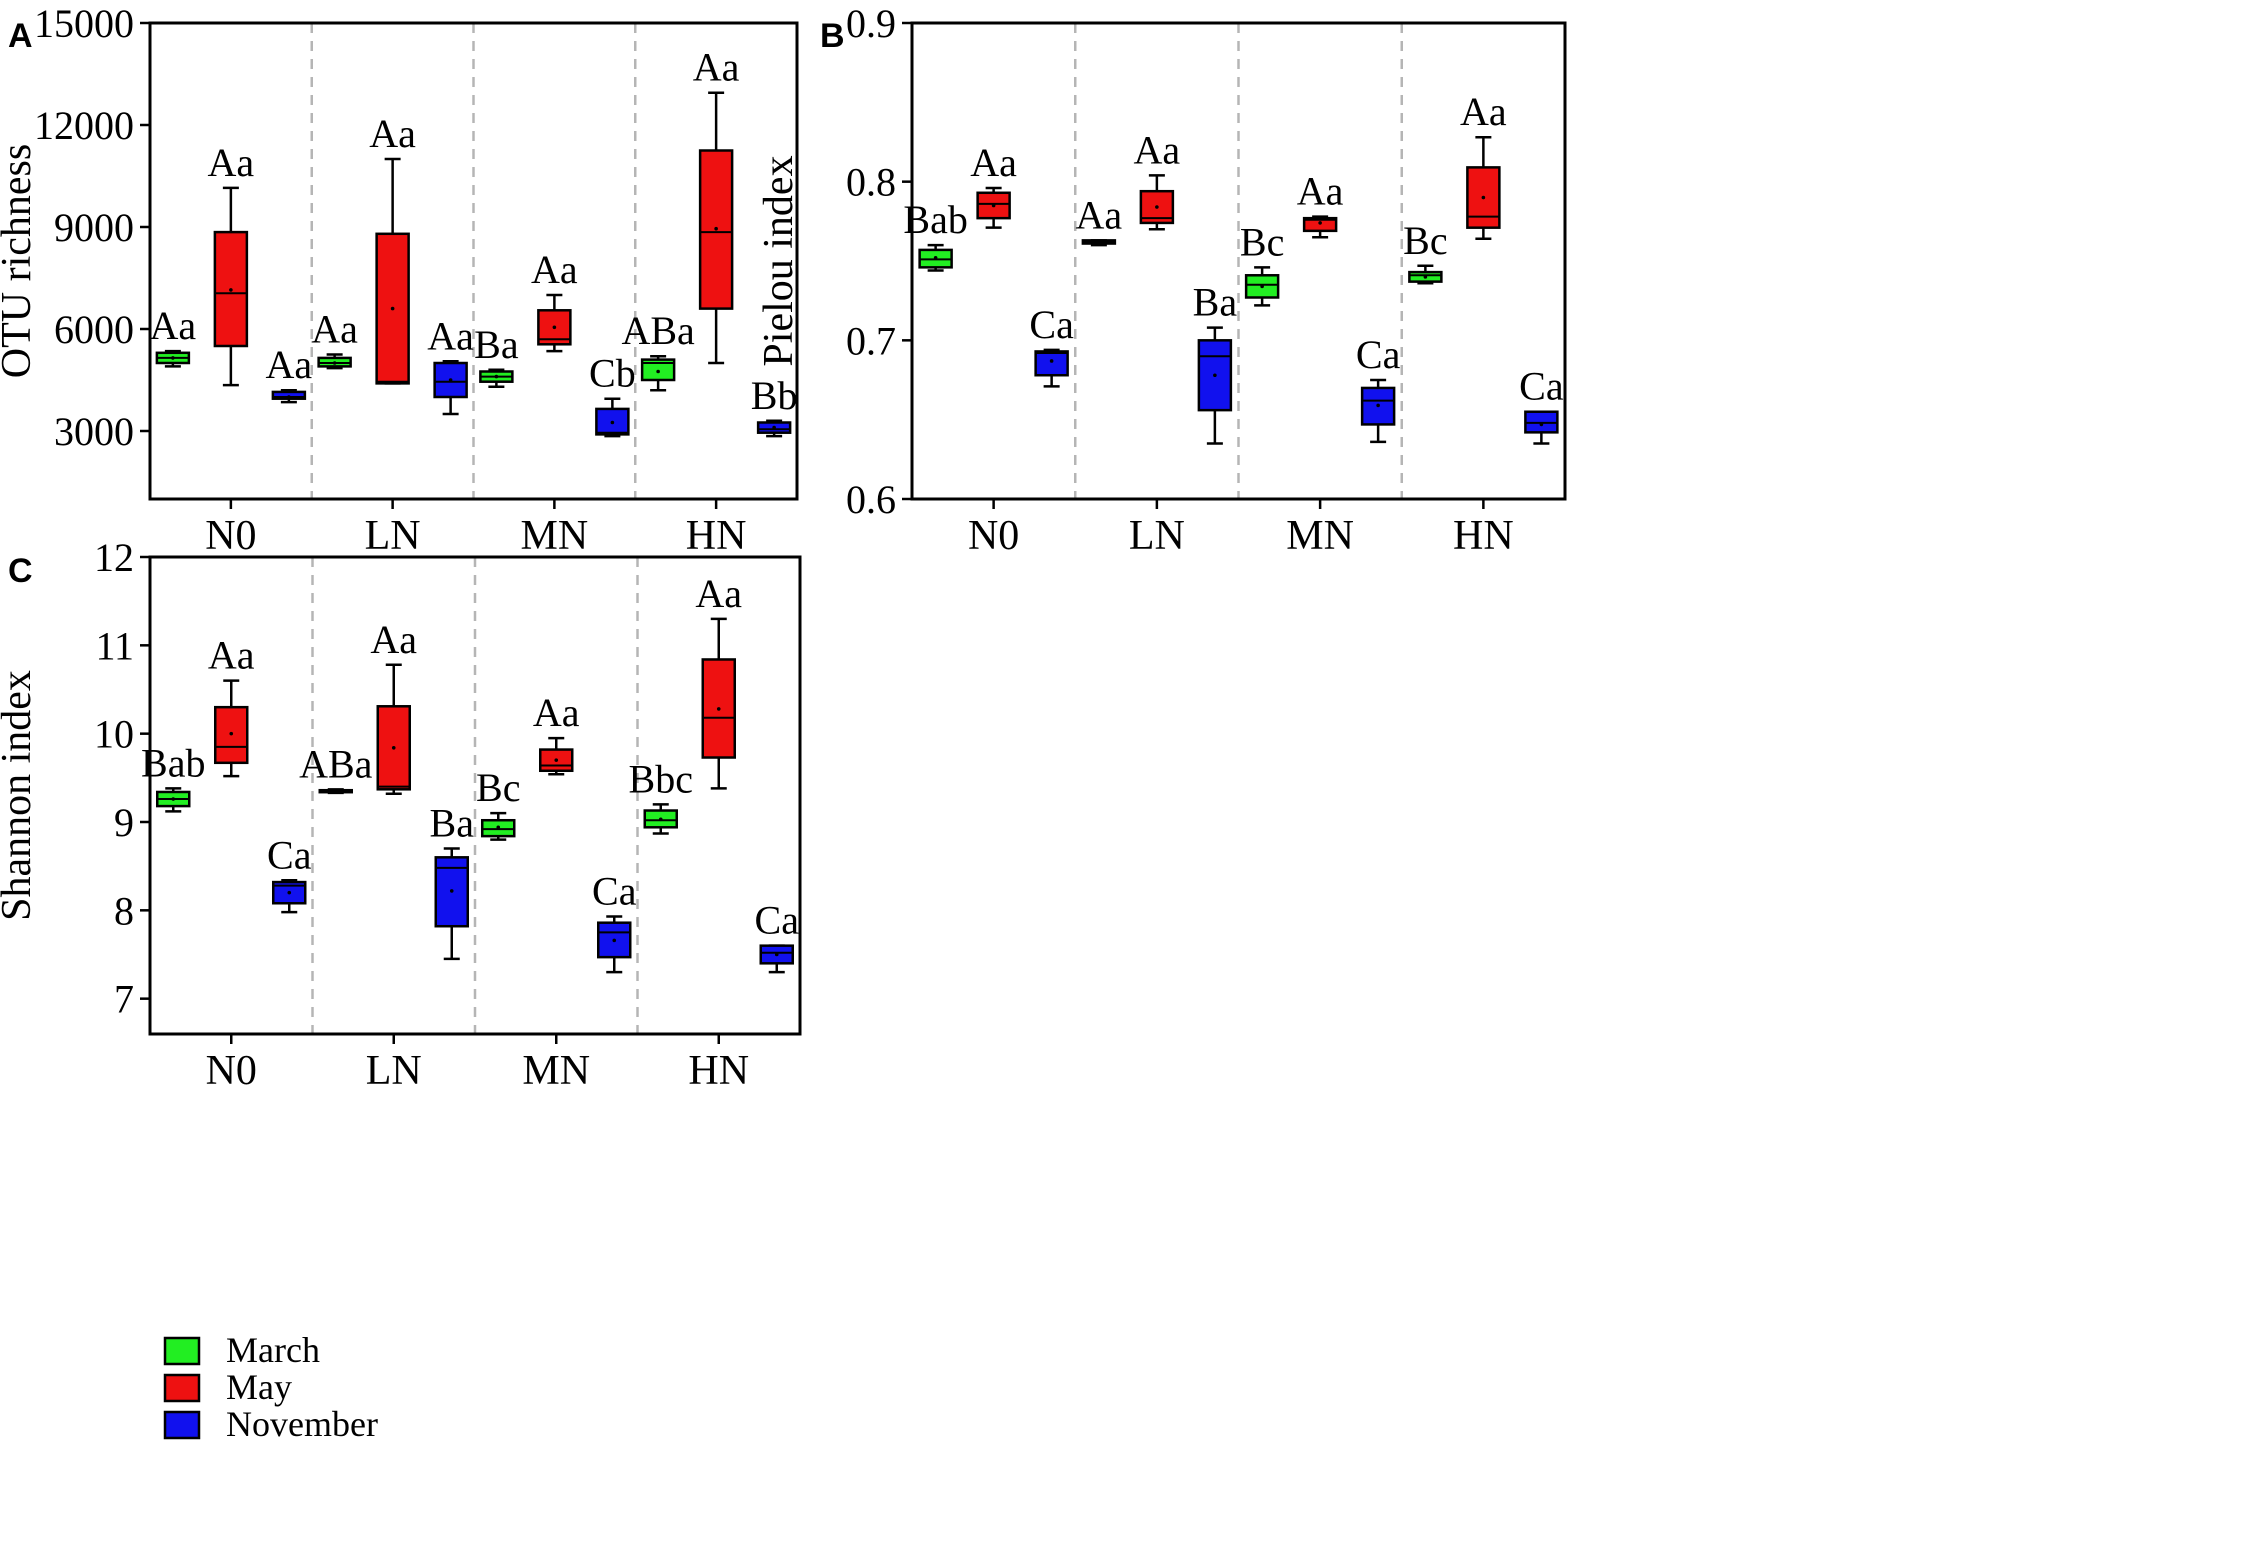  Describe the element at coordinates (84, 23) in the screenshot. I see `y-tick-label: 15000` at that location.